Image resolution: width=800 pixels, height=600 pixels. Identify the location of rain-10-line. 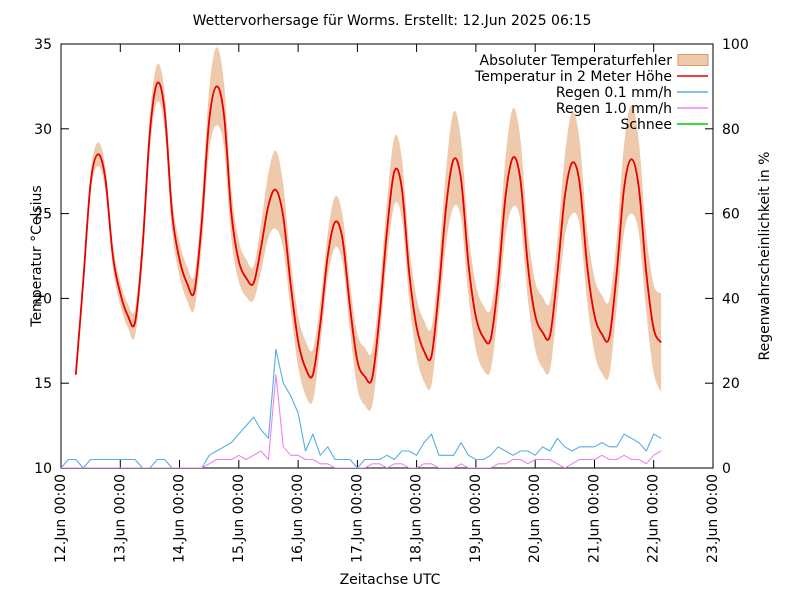
(361, 421).